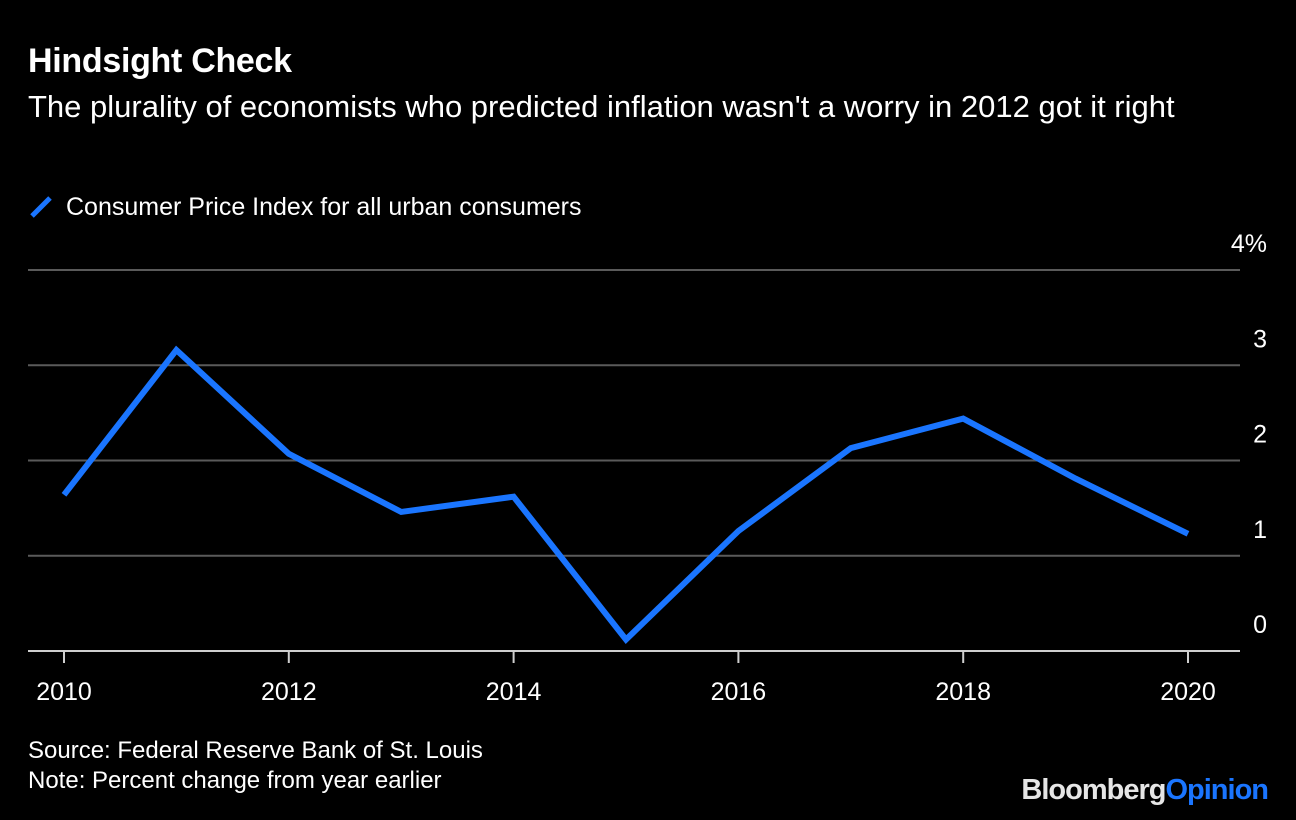  Describe the element at coordinates (1093, 790) in the screenshot. I see `brand-logo-bloomberg: Bloomberg` at that location.